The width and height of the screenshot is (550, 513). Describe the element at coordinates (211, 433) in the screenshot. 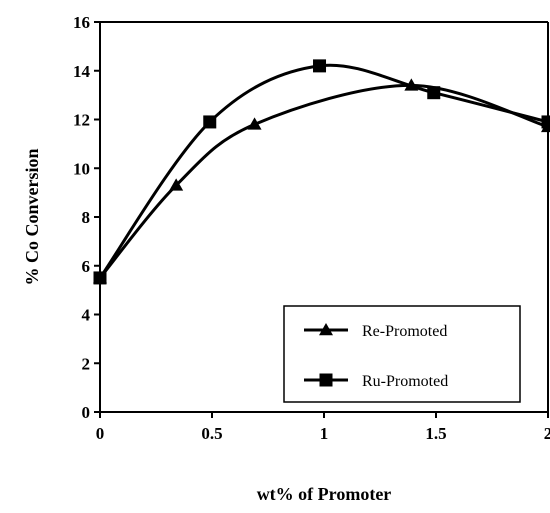

I see `x-tick-label: 0.5` at that location.